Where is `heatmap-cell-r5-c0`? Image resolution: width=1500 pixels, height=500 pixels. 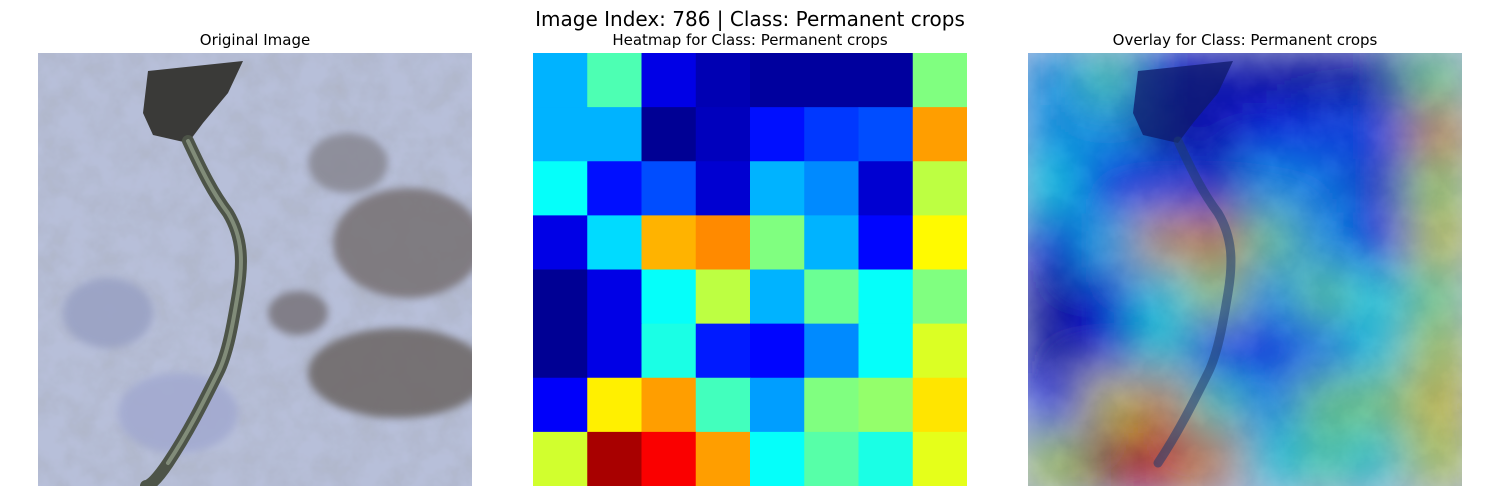 heatmap-cell-r5-c0 is located at coordinates (560, 351).